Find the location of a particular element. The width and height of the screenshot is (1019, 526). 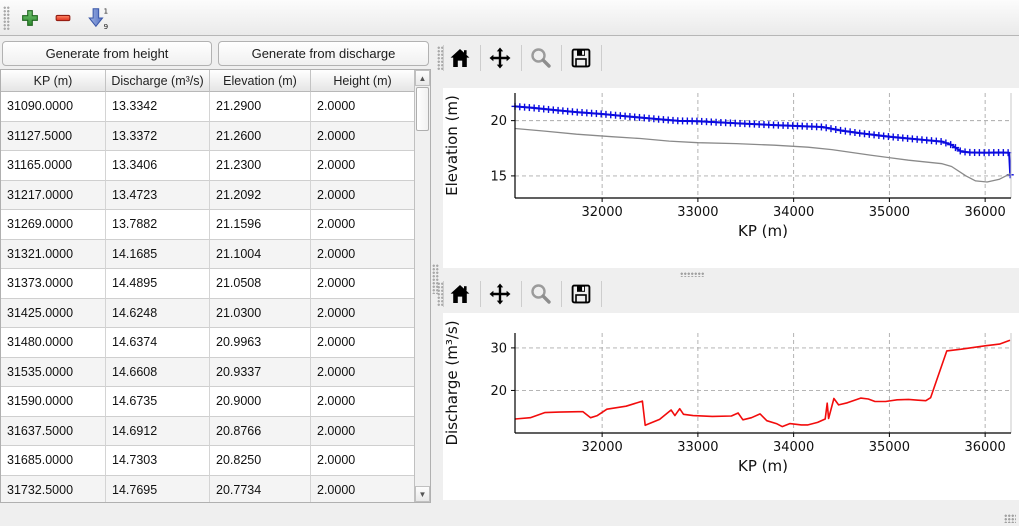

table-scrollbar: ▲ ▼ is located at coordinates (422, 286).